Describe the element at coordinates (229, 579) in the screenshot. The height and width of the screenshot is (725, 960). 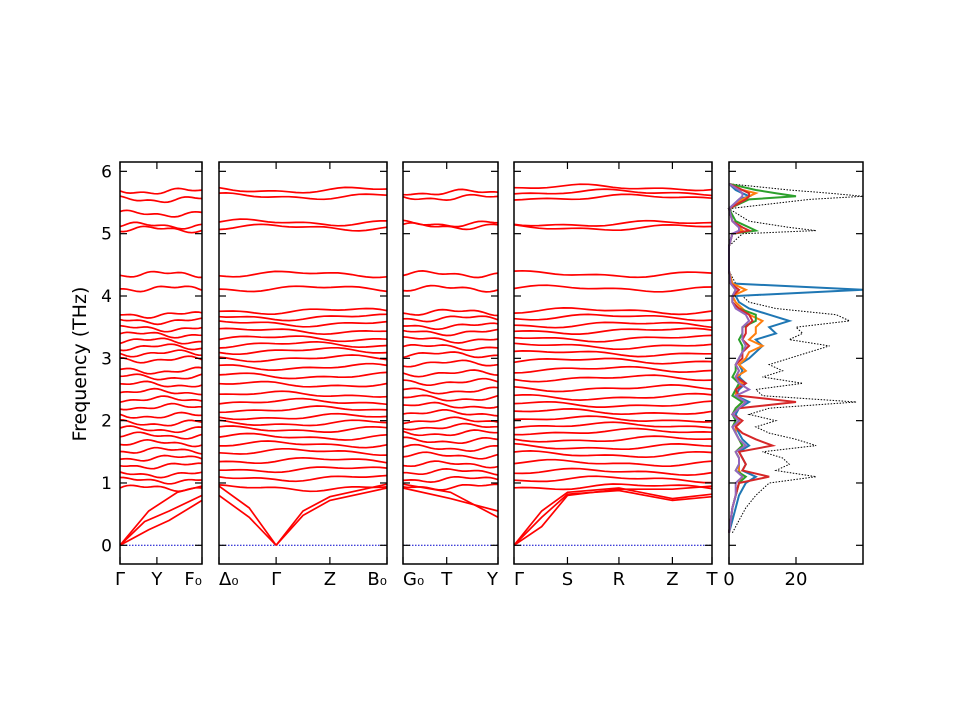
I see `x-tick-label: Δ₀` at that location.